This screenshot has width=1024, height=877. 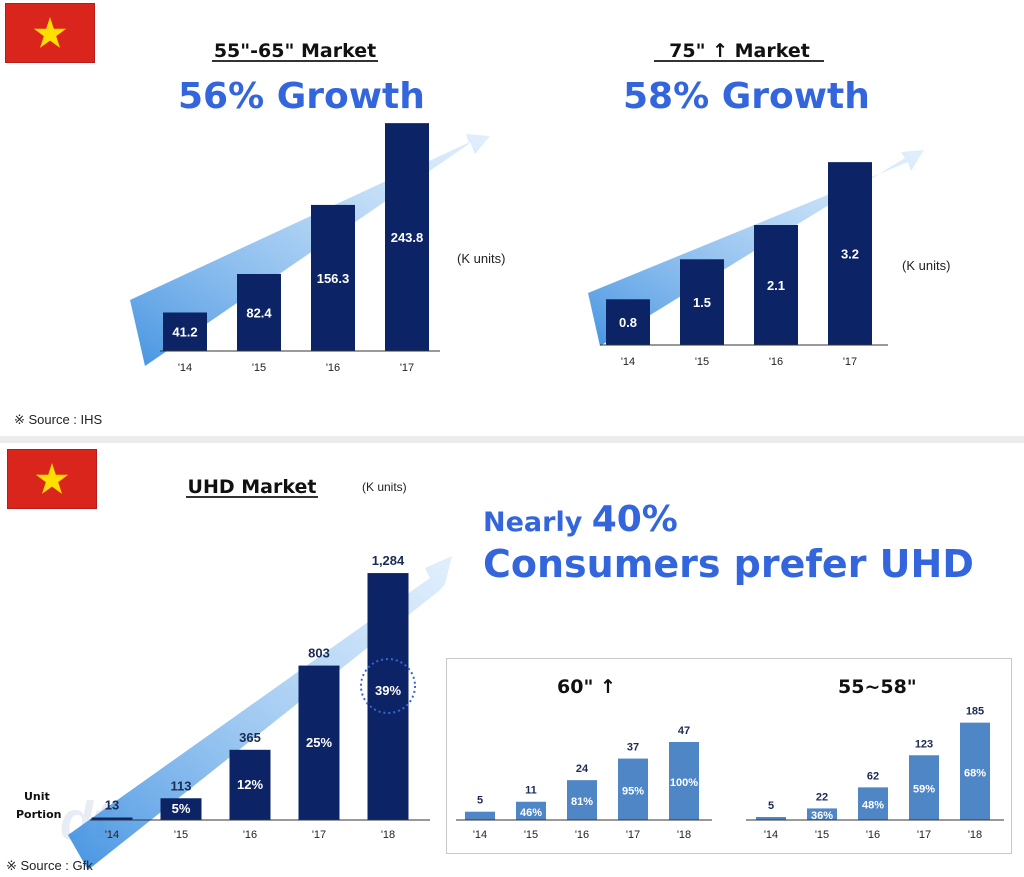 I want to click on bar-value-label: 803, so click(x=319, y=653).